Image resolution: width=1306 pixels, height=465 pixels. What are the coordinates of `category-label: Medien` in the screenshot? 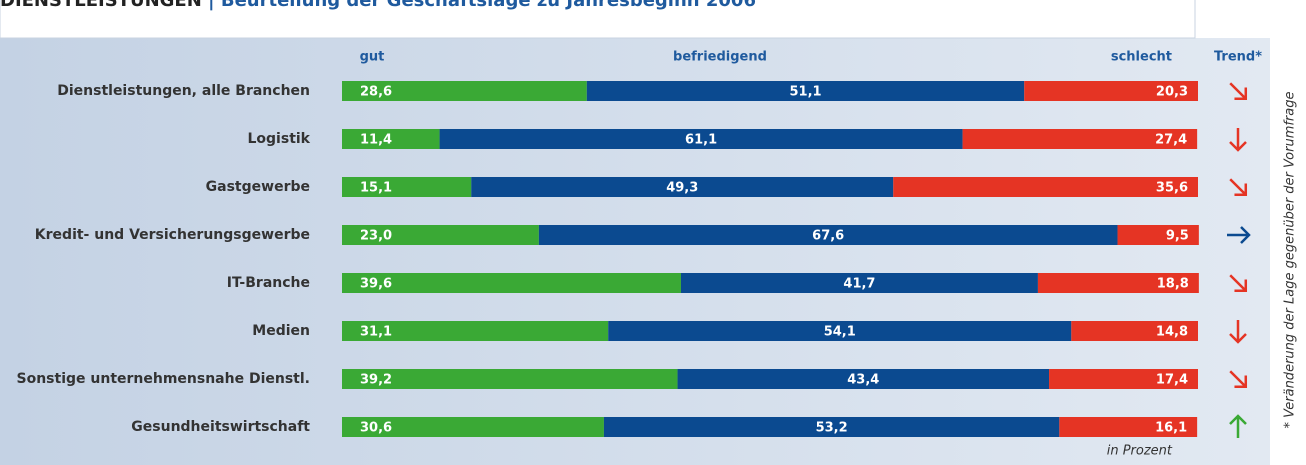 It's located at (281, 331).